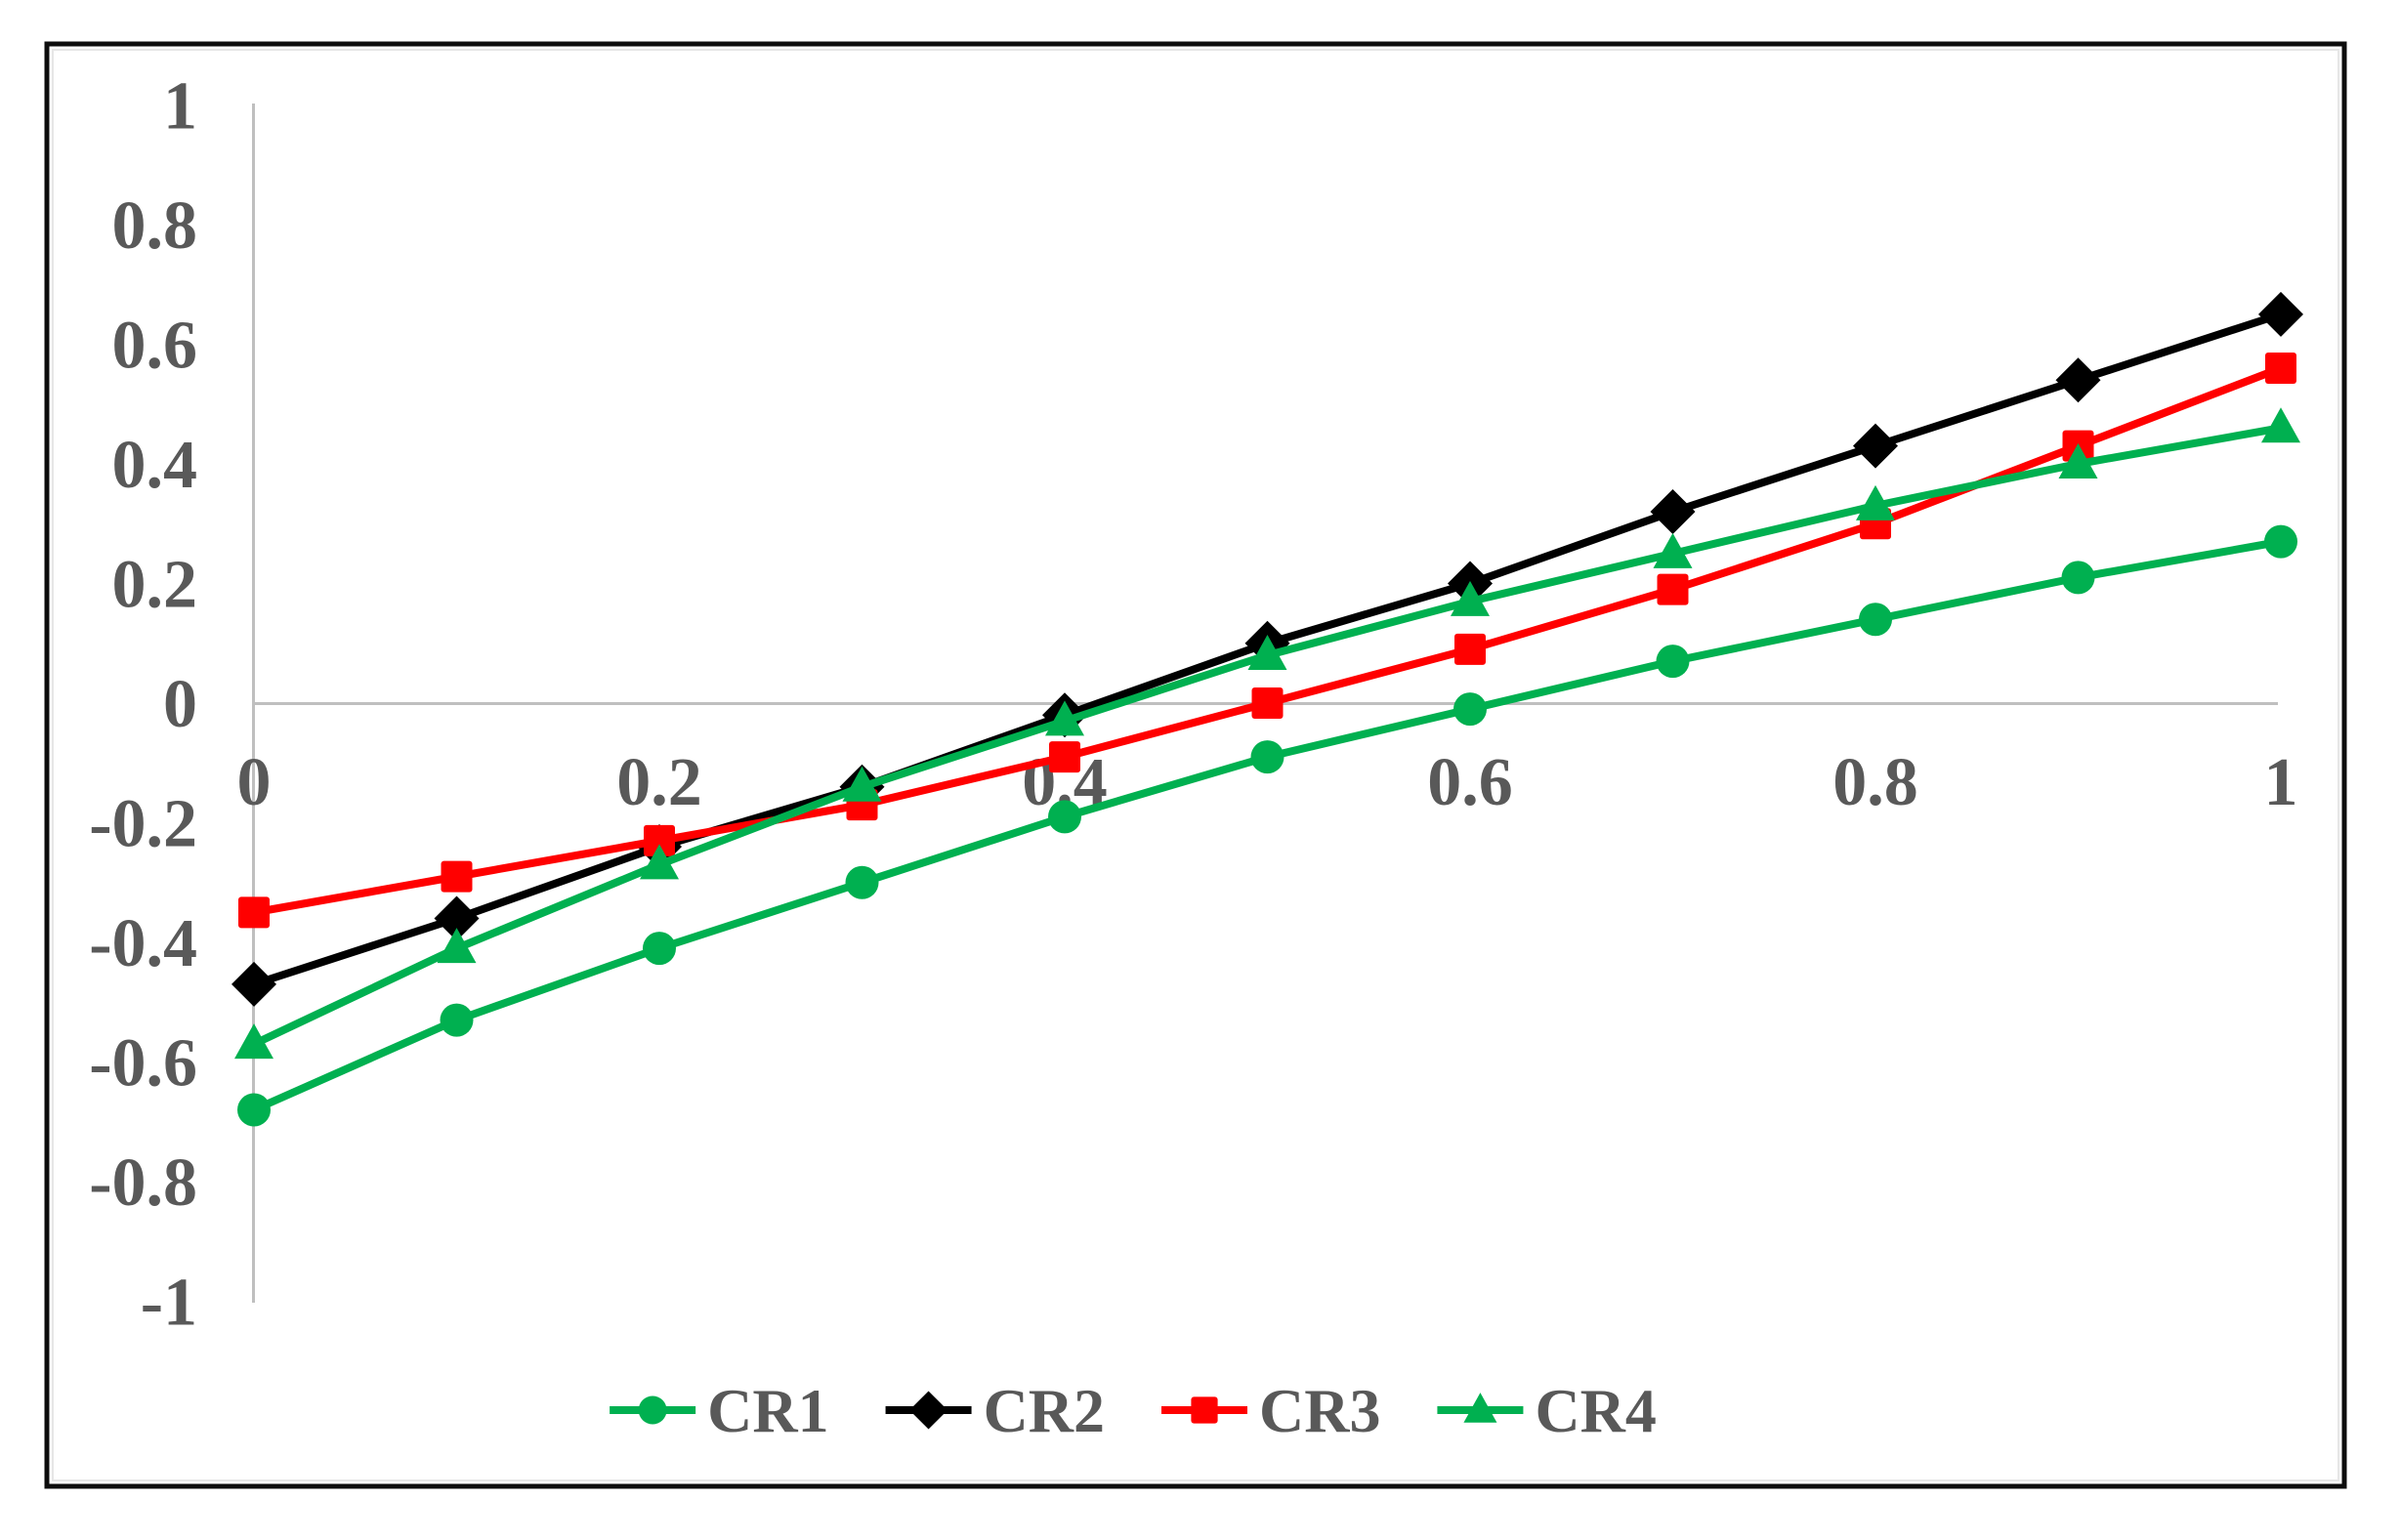 This screenshot has width=2400, height=1540. What do you see at coordinates (155, 226) in the screenshot?
I see `y-tick-label-0.8: 0.8` at bounding box center [155, 226].